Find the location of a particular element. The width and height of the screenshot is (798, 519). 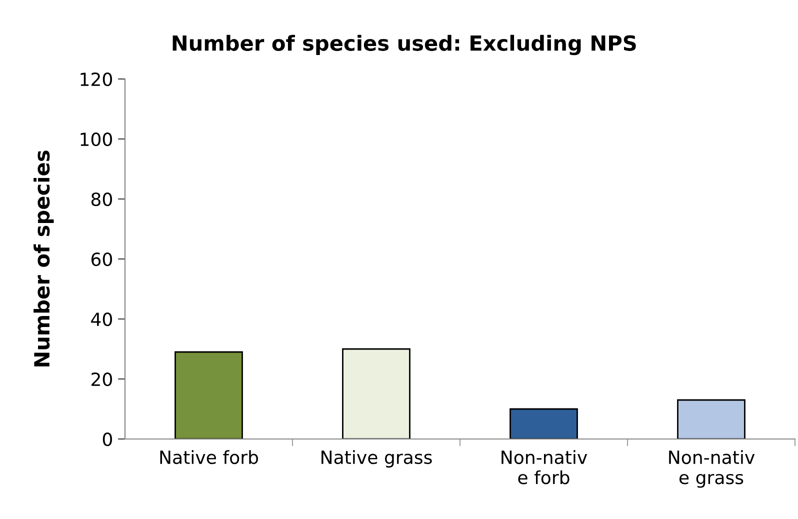

x-tick-label: Non-nativ e grass is located at coordinates (712, 469).